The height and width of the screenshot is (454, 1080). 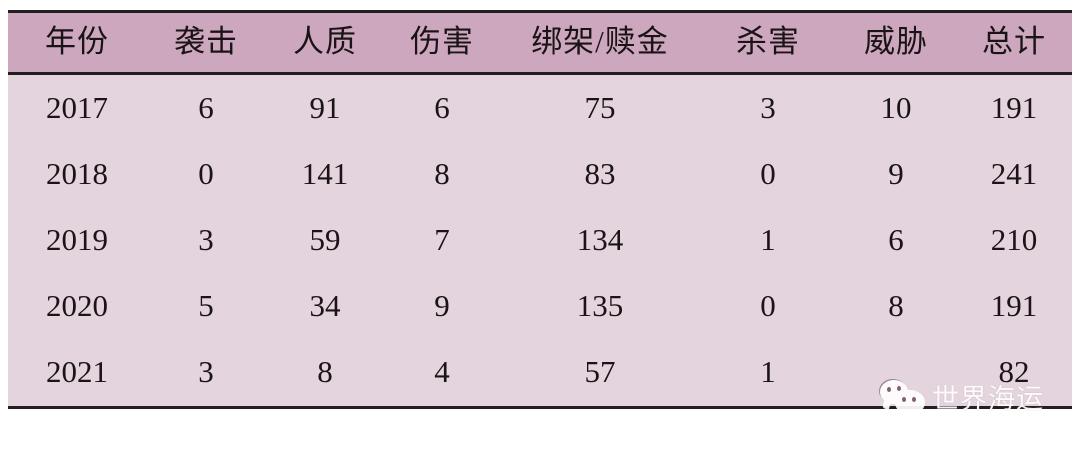 What do you see at coordinates (442, 174) in the screenshot?
I see `cell-injury: 8` at bounding box center [442, 174].